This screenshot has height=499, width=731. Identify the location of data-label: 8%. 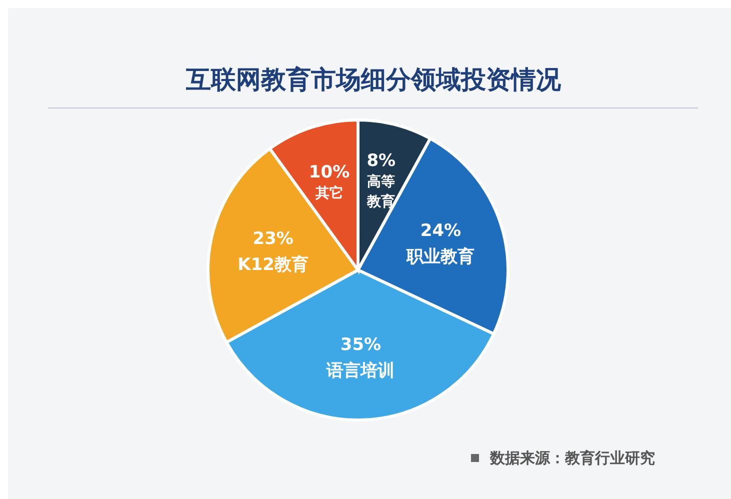
(381, 160).